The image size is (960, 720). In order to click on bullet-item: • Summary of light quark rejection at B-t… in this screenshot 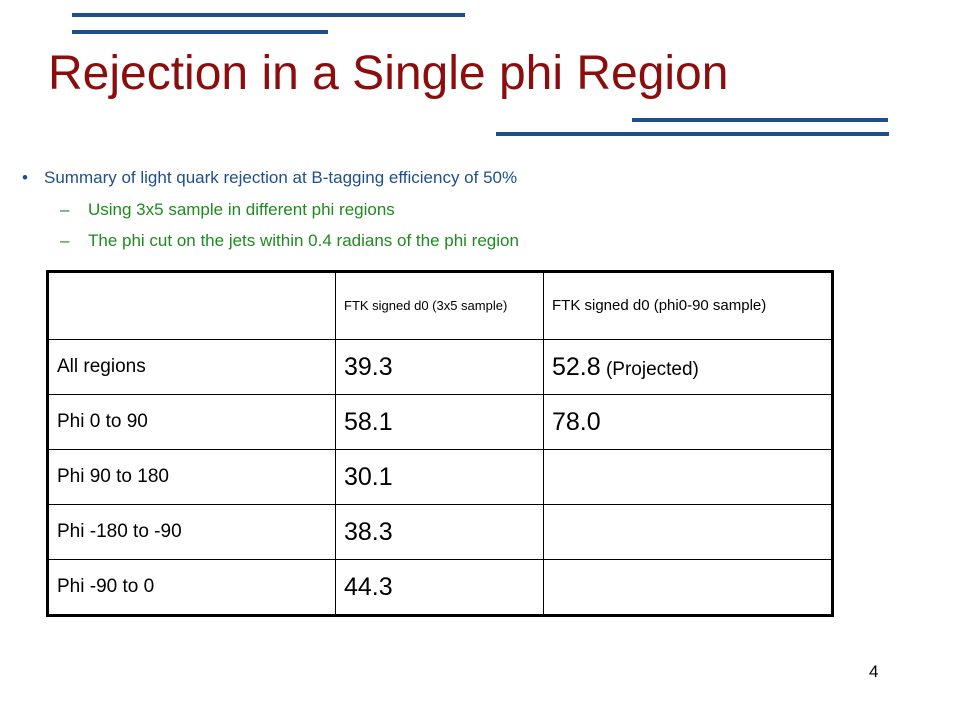, I will do `click(269, 178)`.